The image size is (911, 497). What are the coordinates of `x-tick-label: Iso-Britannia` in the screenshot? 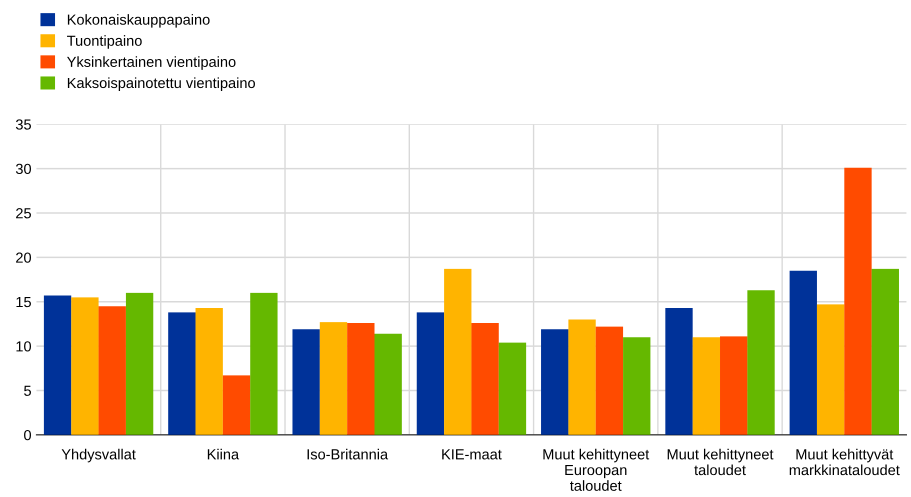 It's located at (348, 454).